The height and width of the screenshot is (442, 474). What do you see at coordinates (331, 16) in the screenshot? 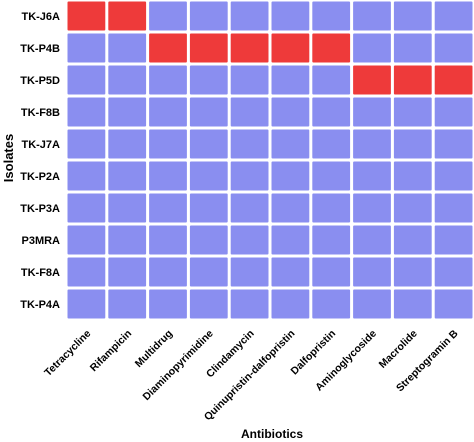
I see `heatmap-cell-TK-J6A-Dalfopristin` at bounding box center [331, 16].